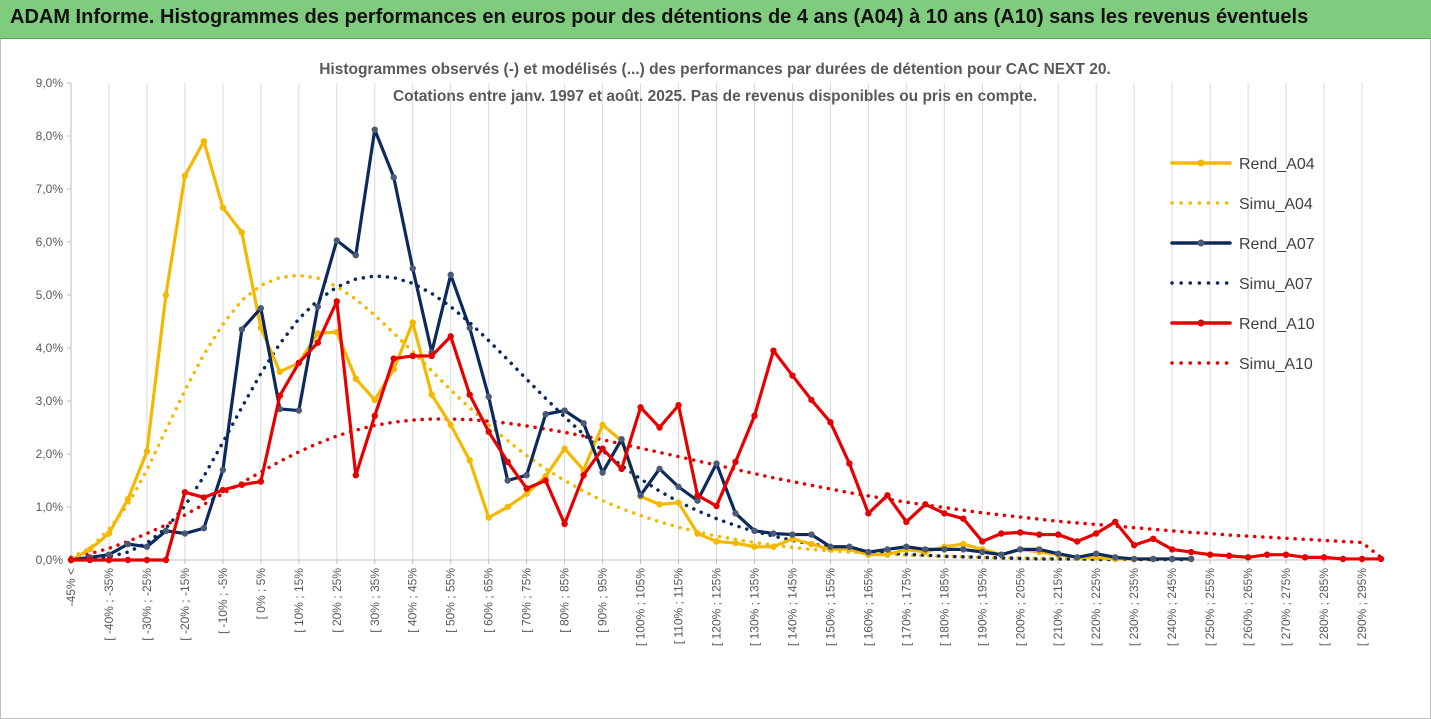 Image resolution: width=1431 pixels, height=719 pixels. What do you see at coordinates (1096, 607) in the screenshot?
I see `x-tick-label: [ 220% ; 225%` at bounding box center [1096, 607].